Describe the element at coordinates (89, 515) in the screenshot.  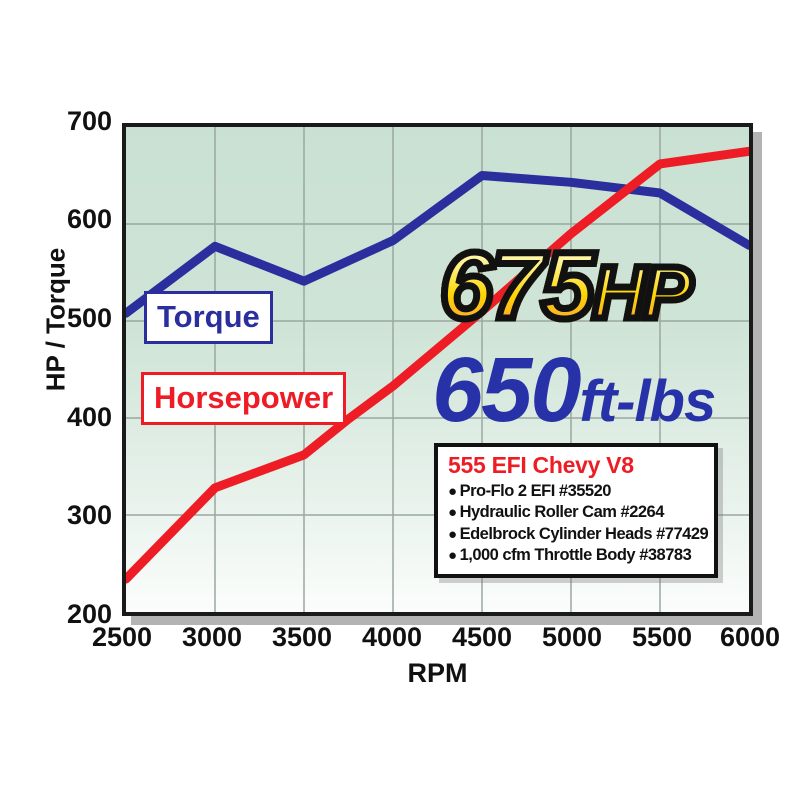
I see `y-tick-300: 300` at that location.